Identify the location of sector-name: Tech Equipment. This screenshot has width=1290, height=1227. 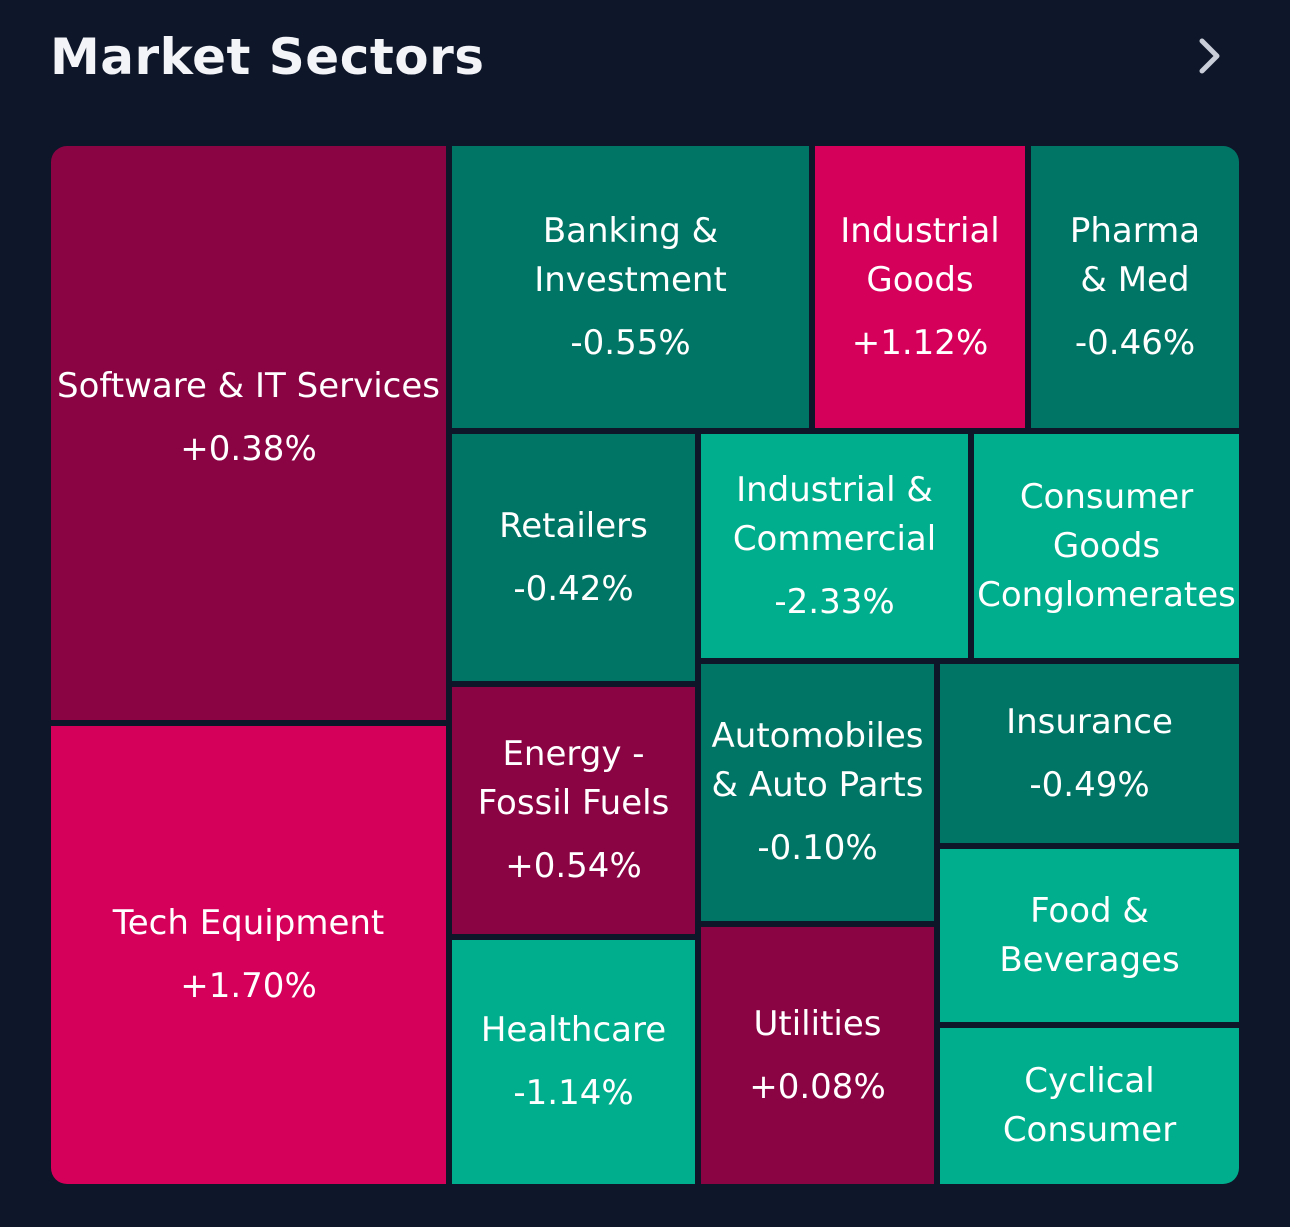
(248, 923).